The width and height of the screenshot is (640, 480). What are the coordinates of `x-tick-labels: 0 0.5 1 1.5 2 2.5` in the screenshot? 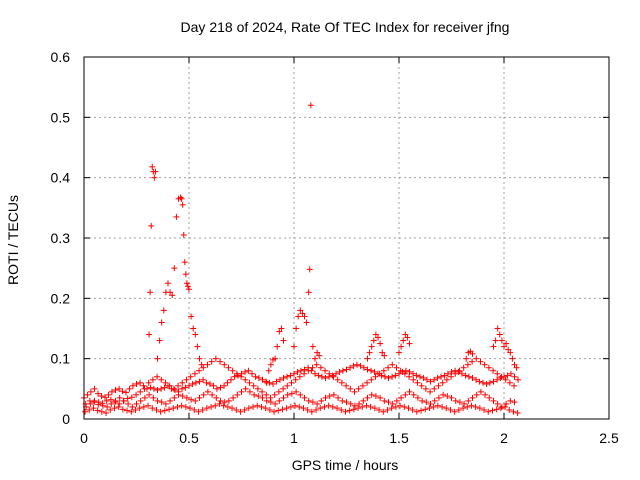 It's located at (349, 438).